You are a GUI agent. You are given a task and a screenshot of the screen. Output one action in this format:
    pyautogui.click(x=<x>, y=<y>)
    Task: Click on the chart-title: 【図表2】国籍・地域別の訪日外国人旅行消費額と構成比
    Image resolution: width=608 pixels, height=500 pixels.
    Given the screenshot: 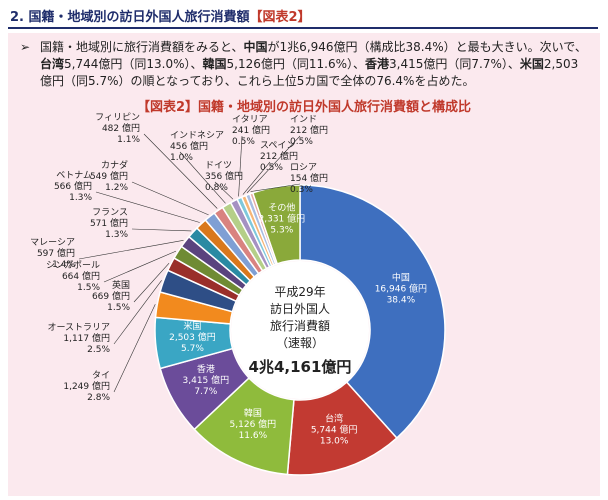 What is the action you would take?
    pyautogui.click(x=304, y=107)
    